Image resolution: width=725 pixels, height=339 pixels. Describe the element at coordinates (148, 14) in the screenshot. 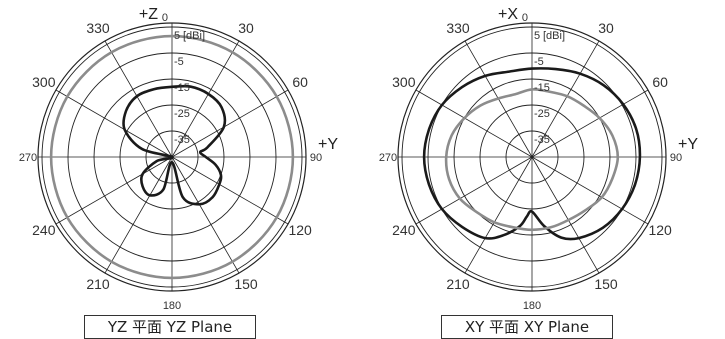

I see `top-axis-label: +Z` at that location.